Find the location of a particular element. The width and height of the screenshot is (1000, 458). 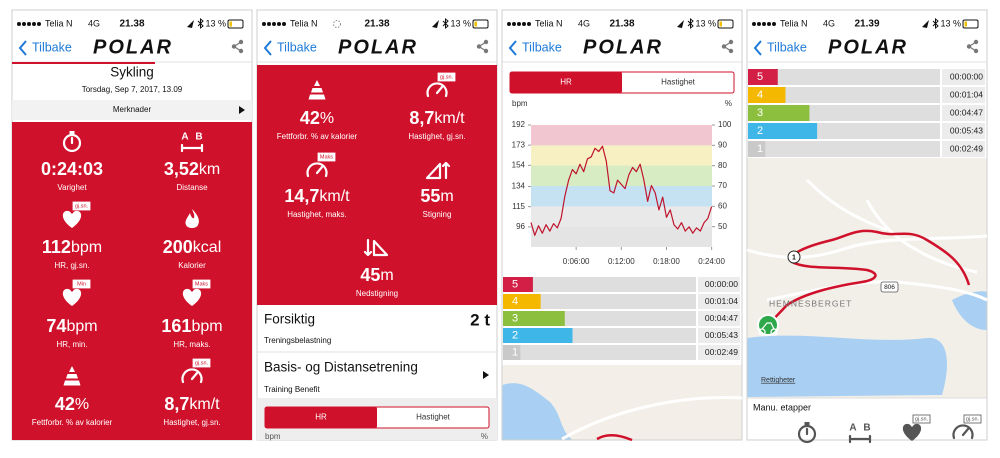

y2-axis-label: % is located at coordinates (728, 103).